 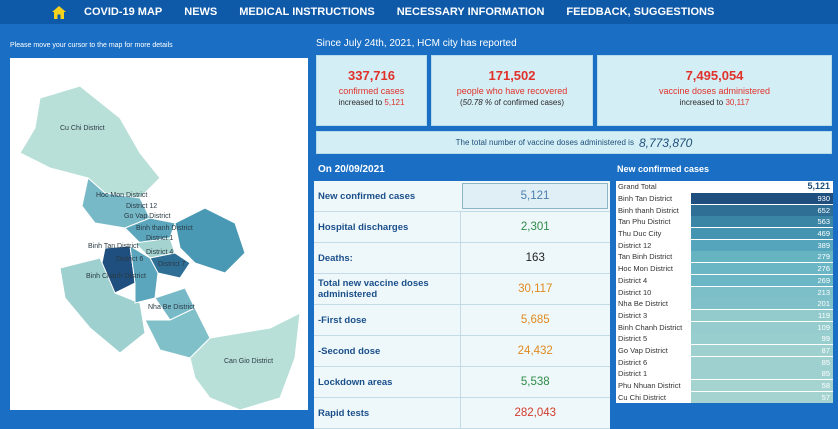 I want to click on stat-label: Rapid tests, so click(x=344, y=413).